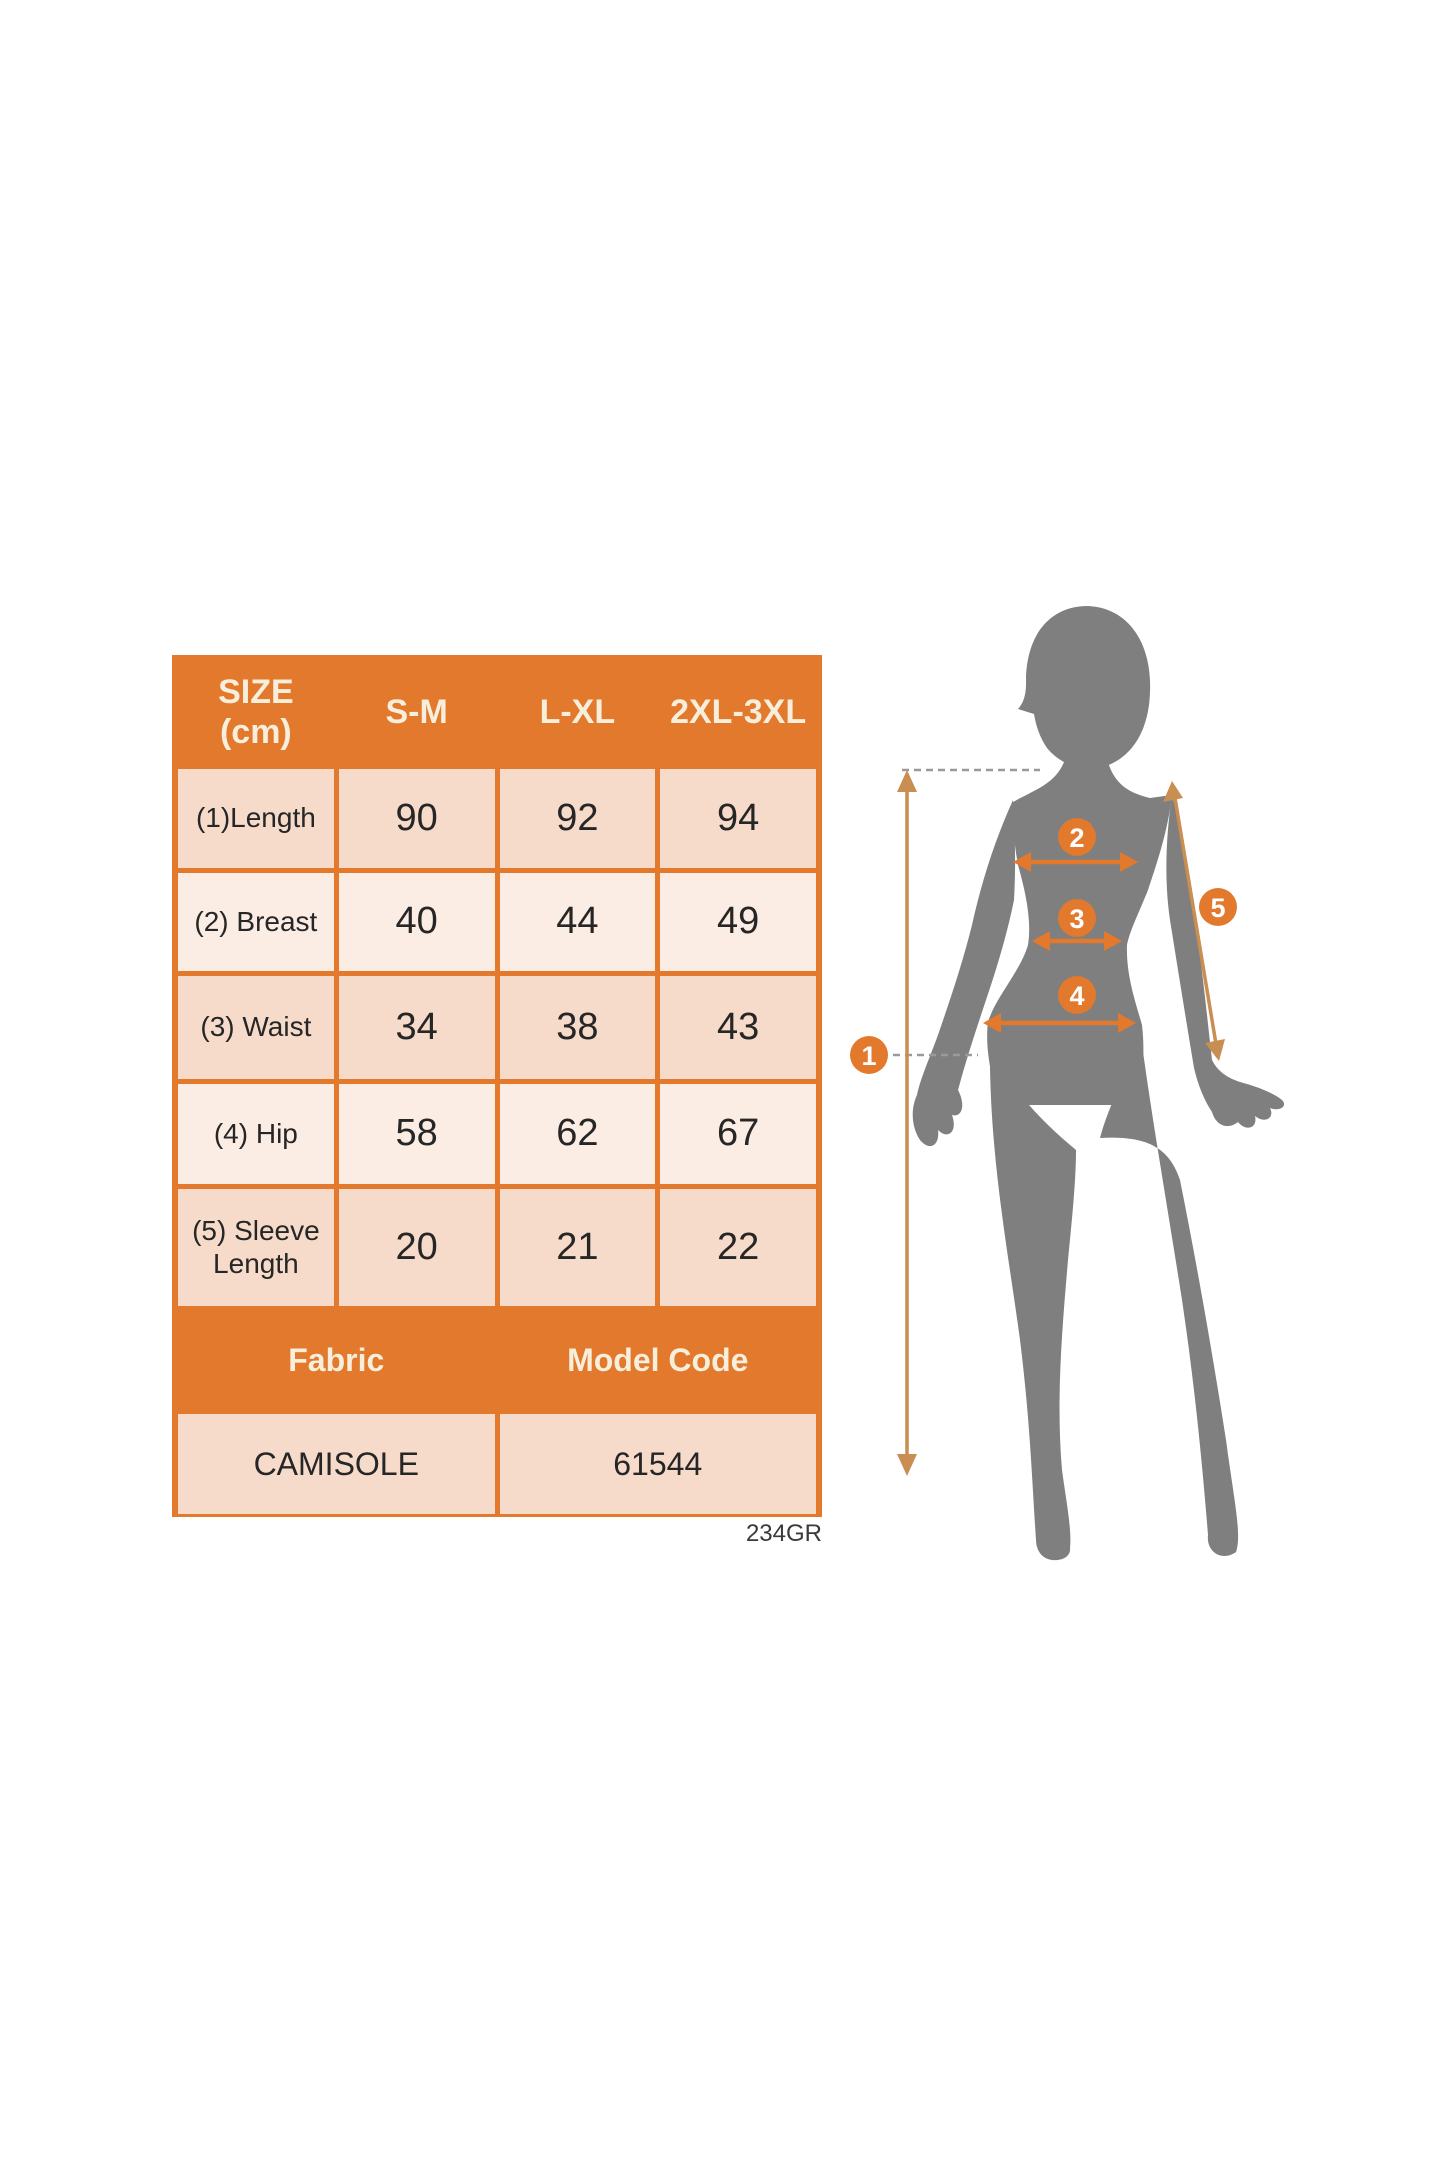 This screenshot has height=2160, width=1440. I want to click on measure-badge-4: 4, so click(1077, 995).